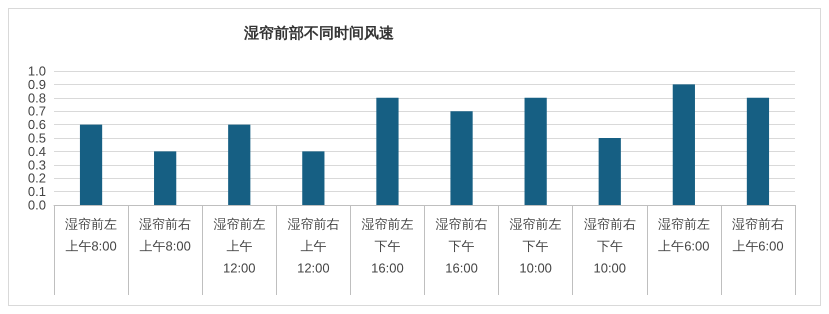  What do you see at coordinates (319, 33) in the screenshot?
I see `chart-title: 湿帘前部不同时间风速` at bounding box center [319, 33].